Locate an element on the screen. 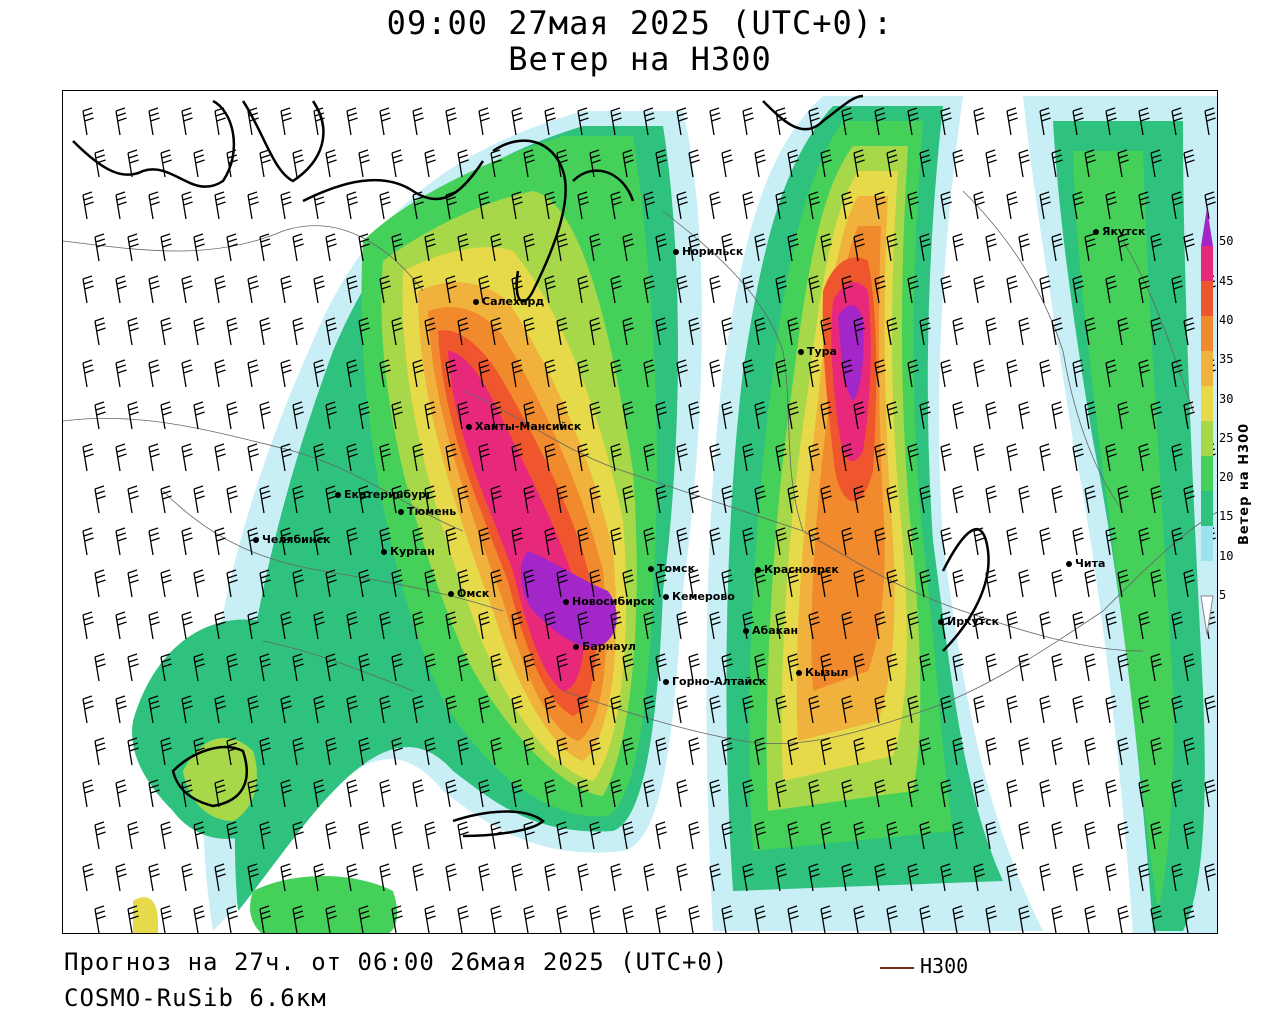  colorbar-tick: 50 is located at coordinates (1226, 241).